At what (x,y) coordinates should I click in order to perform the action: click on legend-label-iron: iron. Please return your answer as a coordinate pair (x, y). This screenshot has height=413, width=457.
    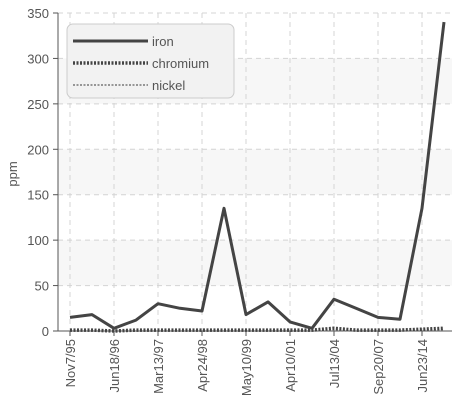
    Looking at the image, I should click on (163, 41).